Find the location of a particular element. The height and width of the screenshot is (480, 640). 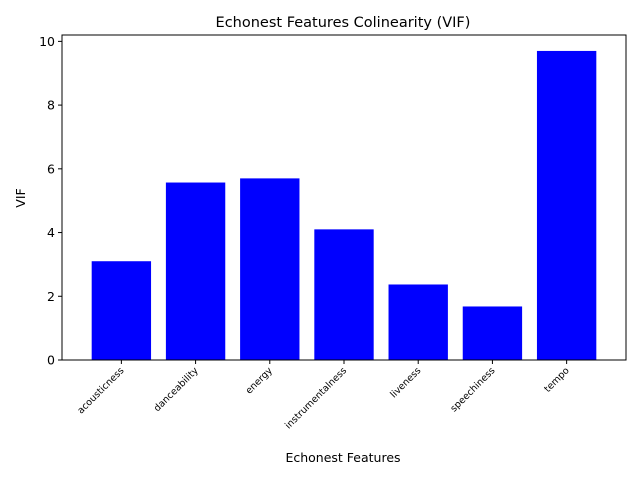

x-tick-label: speechiness is located at coordinates (473, 389).